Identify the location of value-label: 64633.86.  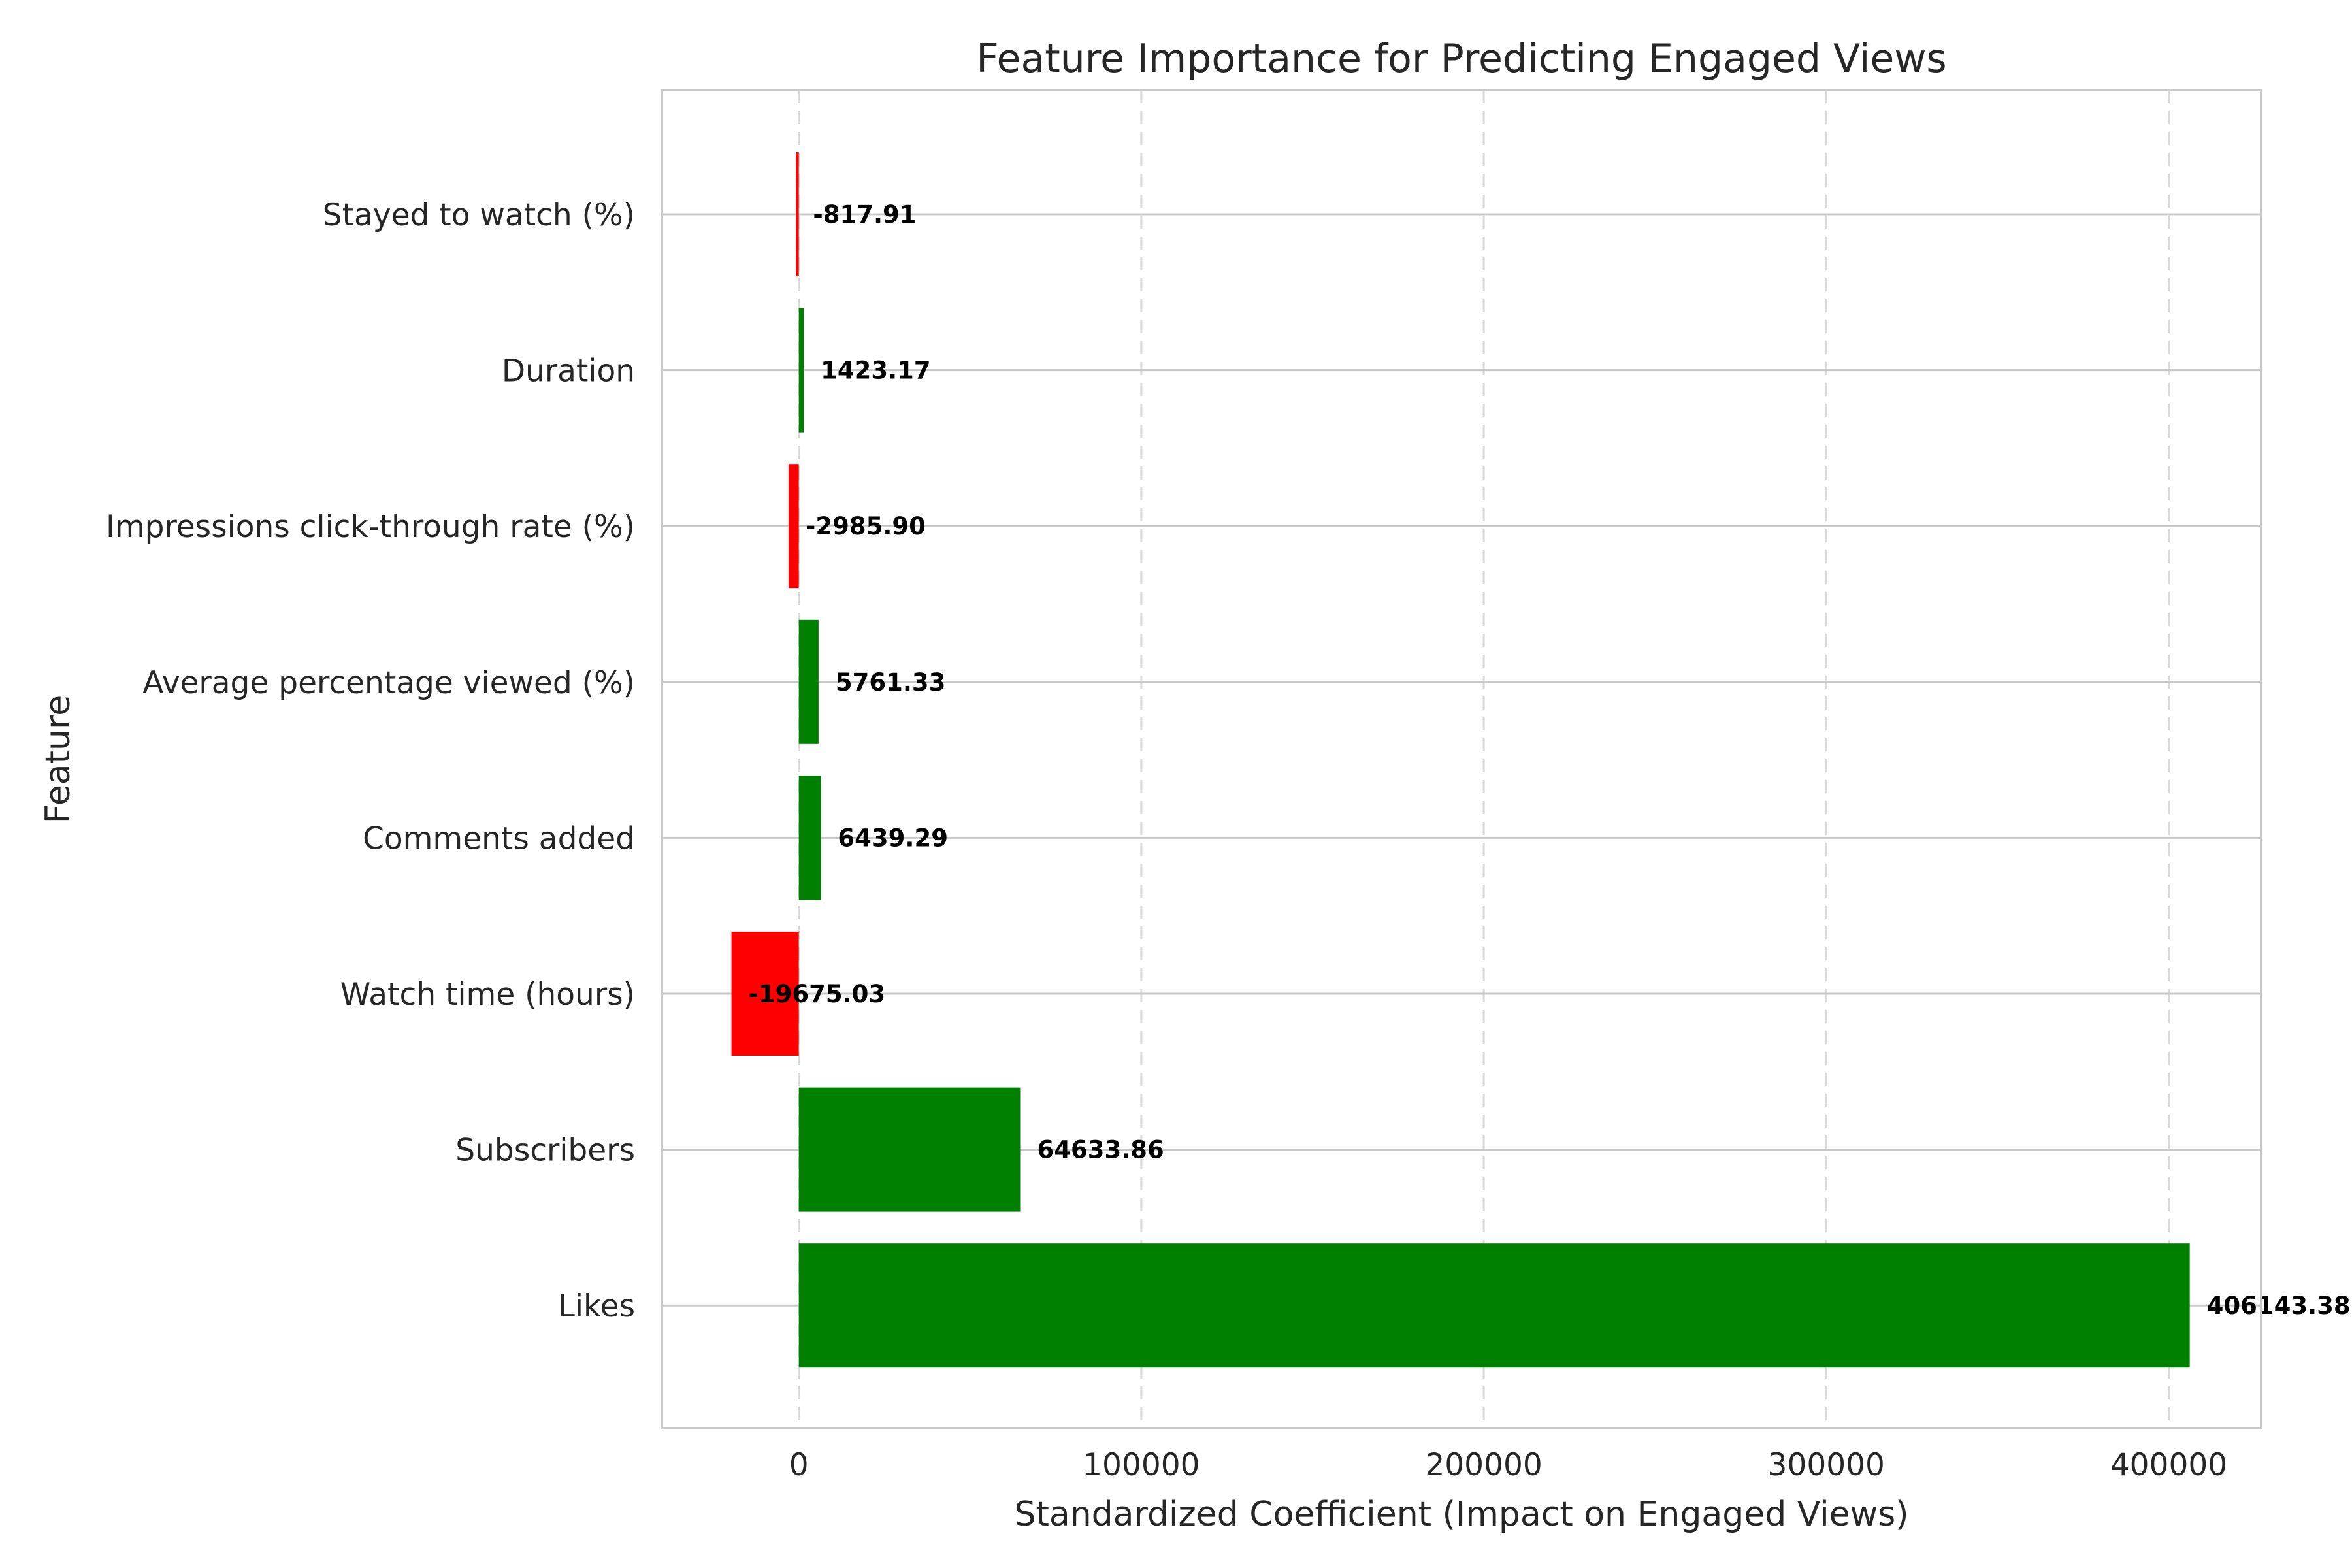
(1100, 1150).